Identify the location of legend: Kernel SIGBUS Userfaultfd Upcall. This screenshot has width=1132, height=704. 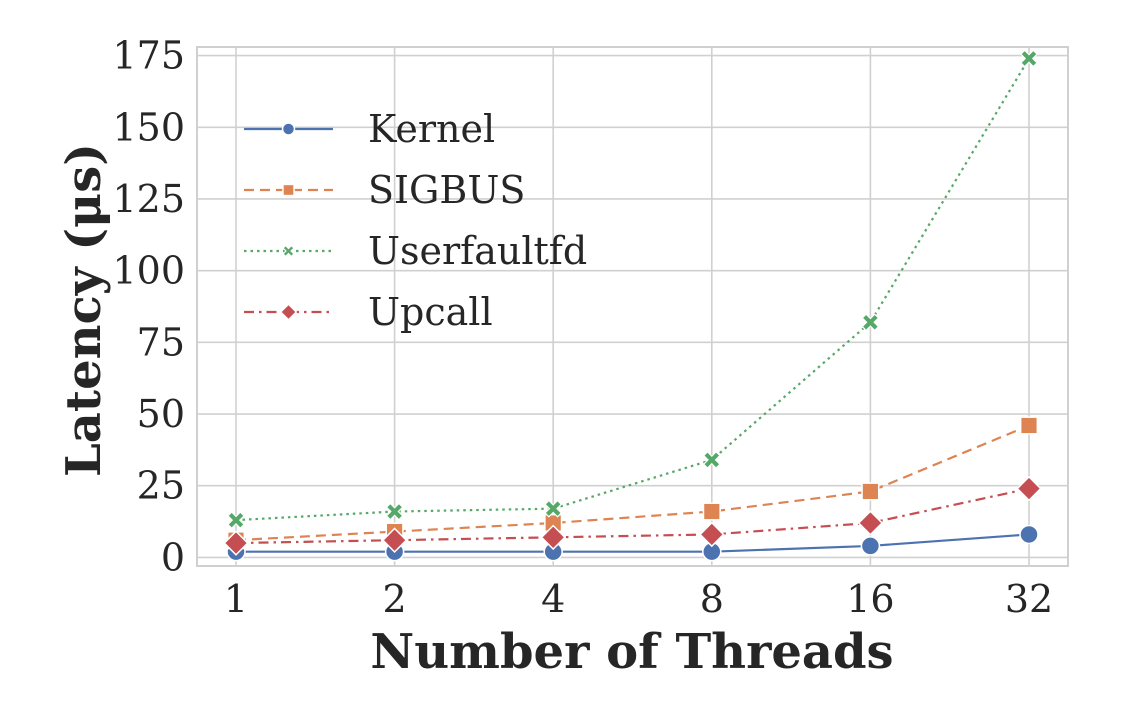
(415, 220).